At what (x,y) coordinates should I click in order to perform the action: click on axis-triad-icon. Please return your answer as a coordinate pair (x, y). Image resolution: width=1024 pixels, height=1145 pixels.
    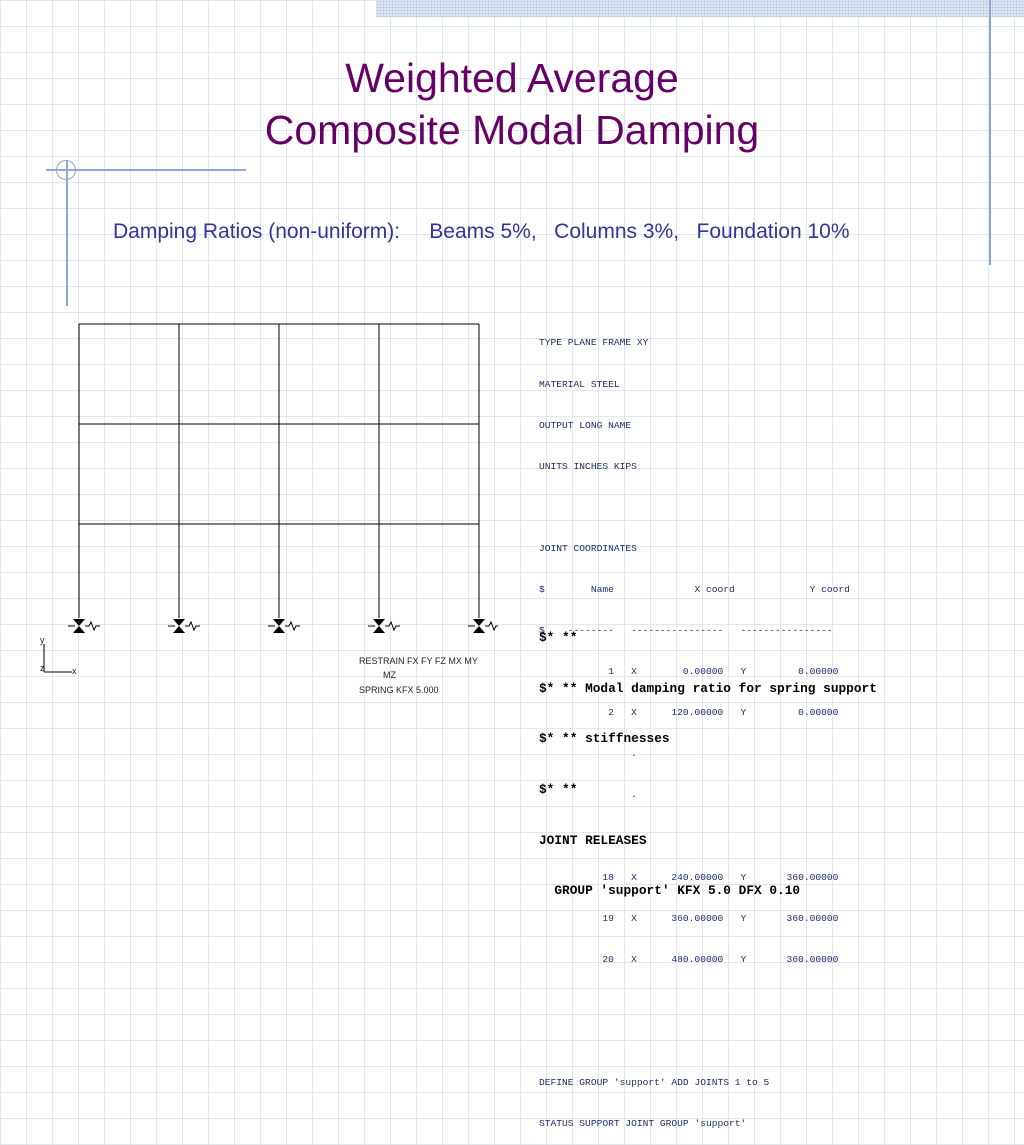
    Looking at the image, I should click on (57, 658).